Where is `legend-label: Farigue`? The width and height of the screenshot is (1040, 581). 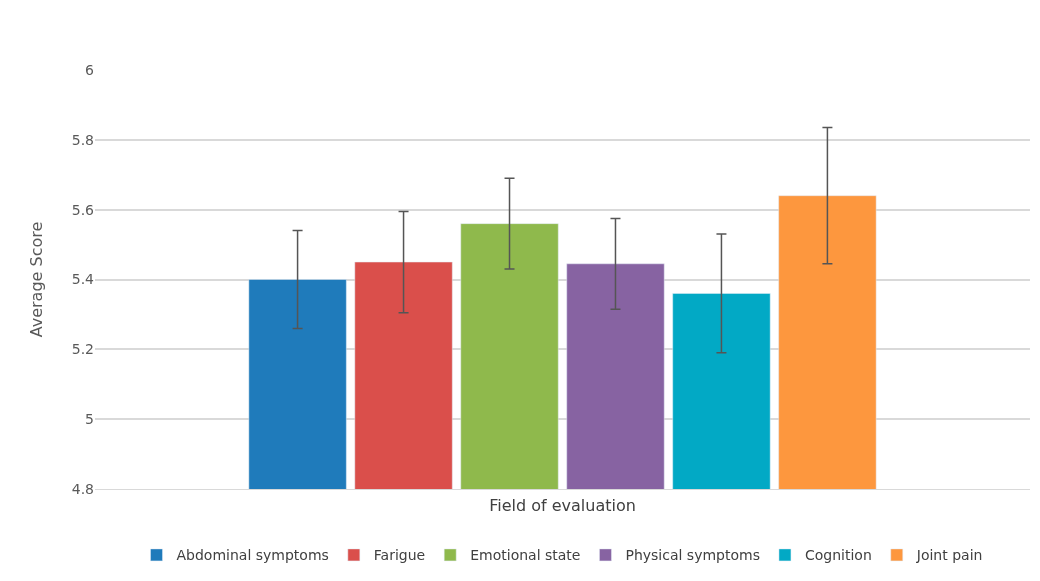
legend-label: Farigue is located at coordinates (399, 555).